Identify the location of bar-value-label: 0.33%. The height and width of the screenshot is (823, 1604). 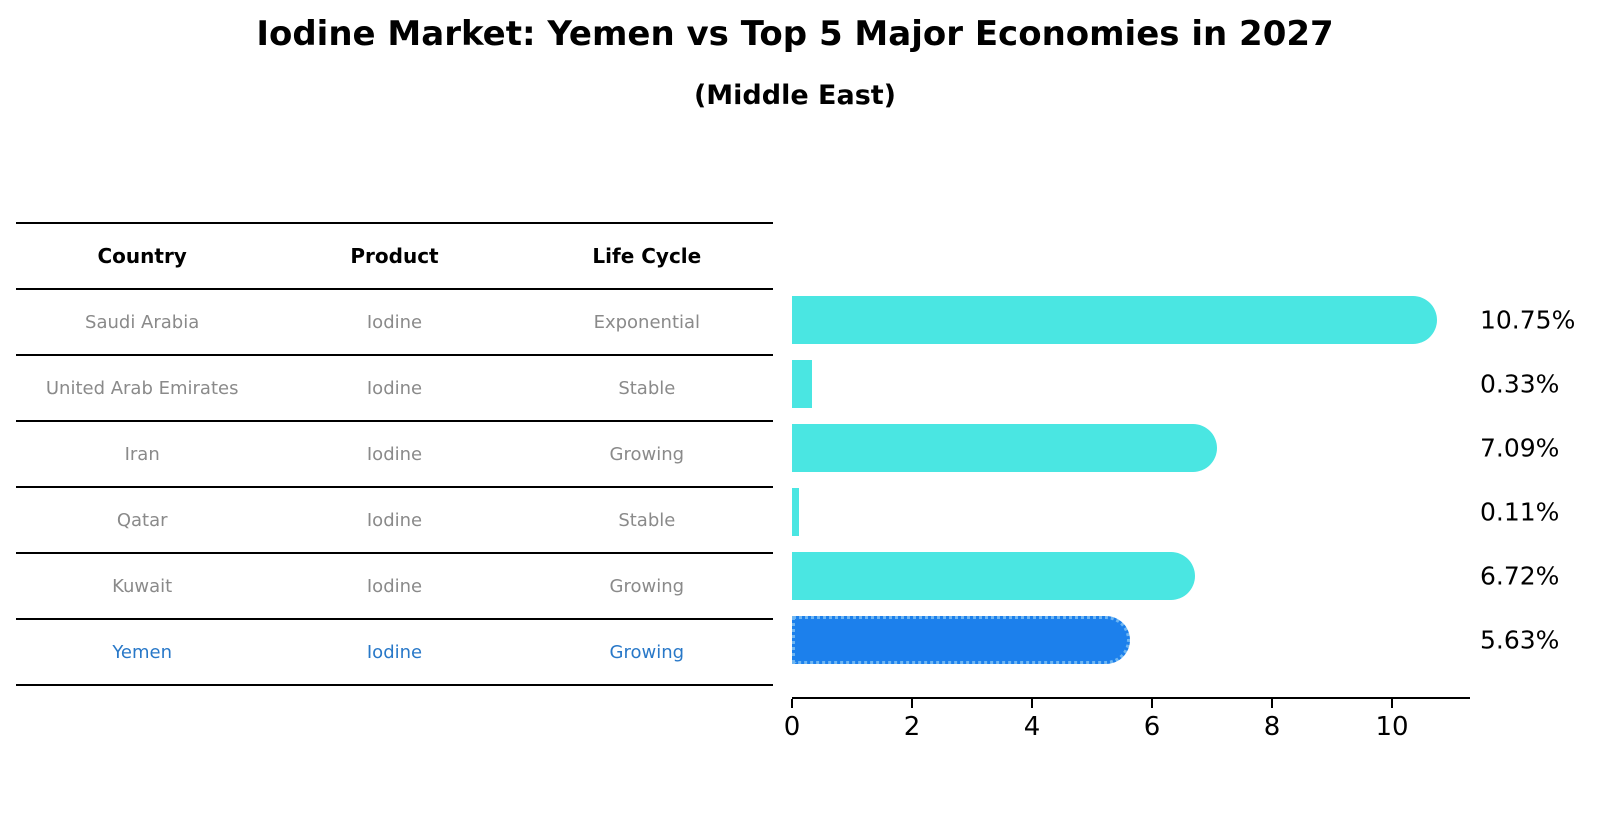
(1520, 384).